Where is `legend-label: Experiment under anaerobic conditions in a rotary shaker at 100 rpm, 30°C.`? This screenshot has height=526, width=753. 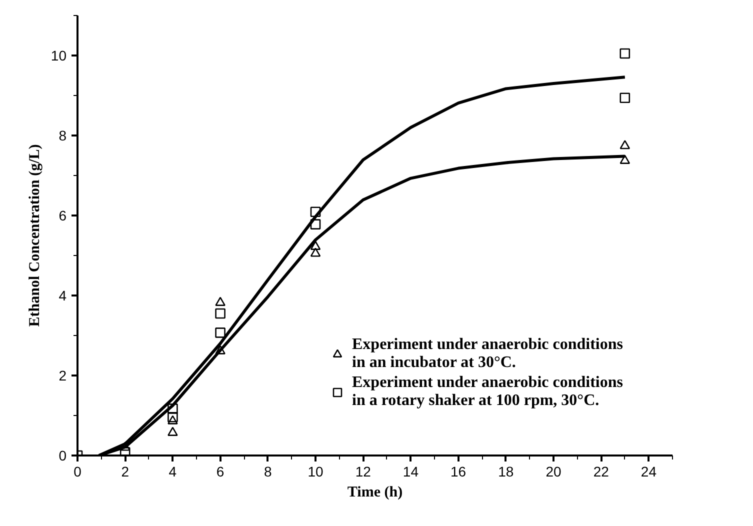 legend-label: Experiment under anaerobic conditions in a rotary shaker at 100 rpm, 30°C. is located at coordinates (487, 392).